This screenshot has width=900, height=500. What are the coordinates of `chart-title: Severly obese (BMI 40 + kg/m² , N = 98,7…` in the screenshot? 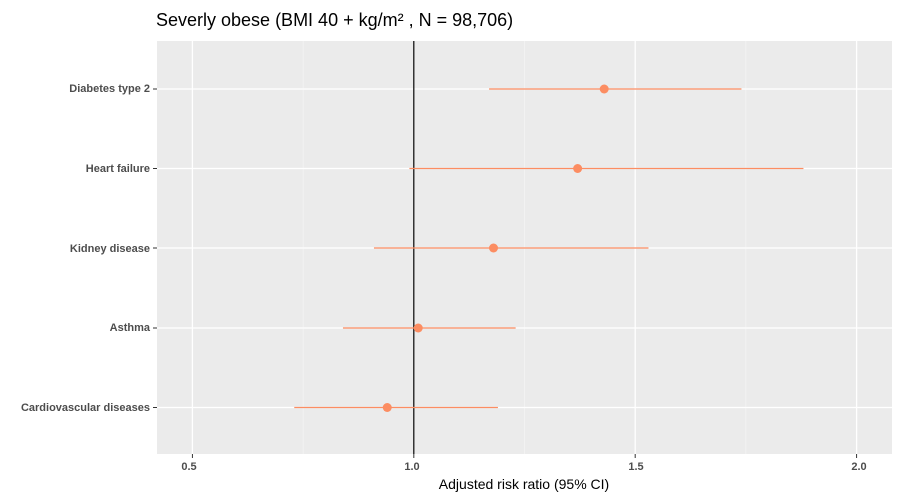 It's located at (334, 20).